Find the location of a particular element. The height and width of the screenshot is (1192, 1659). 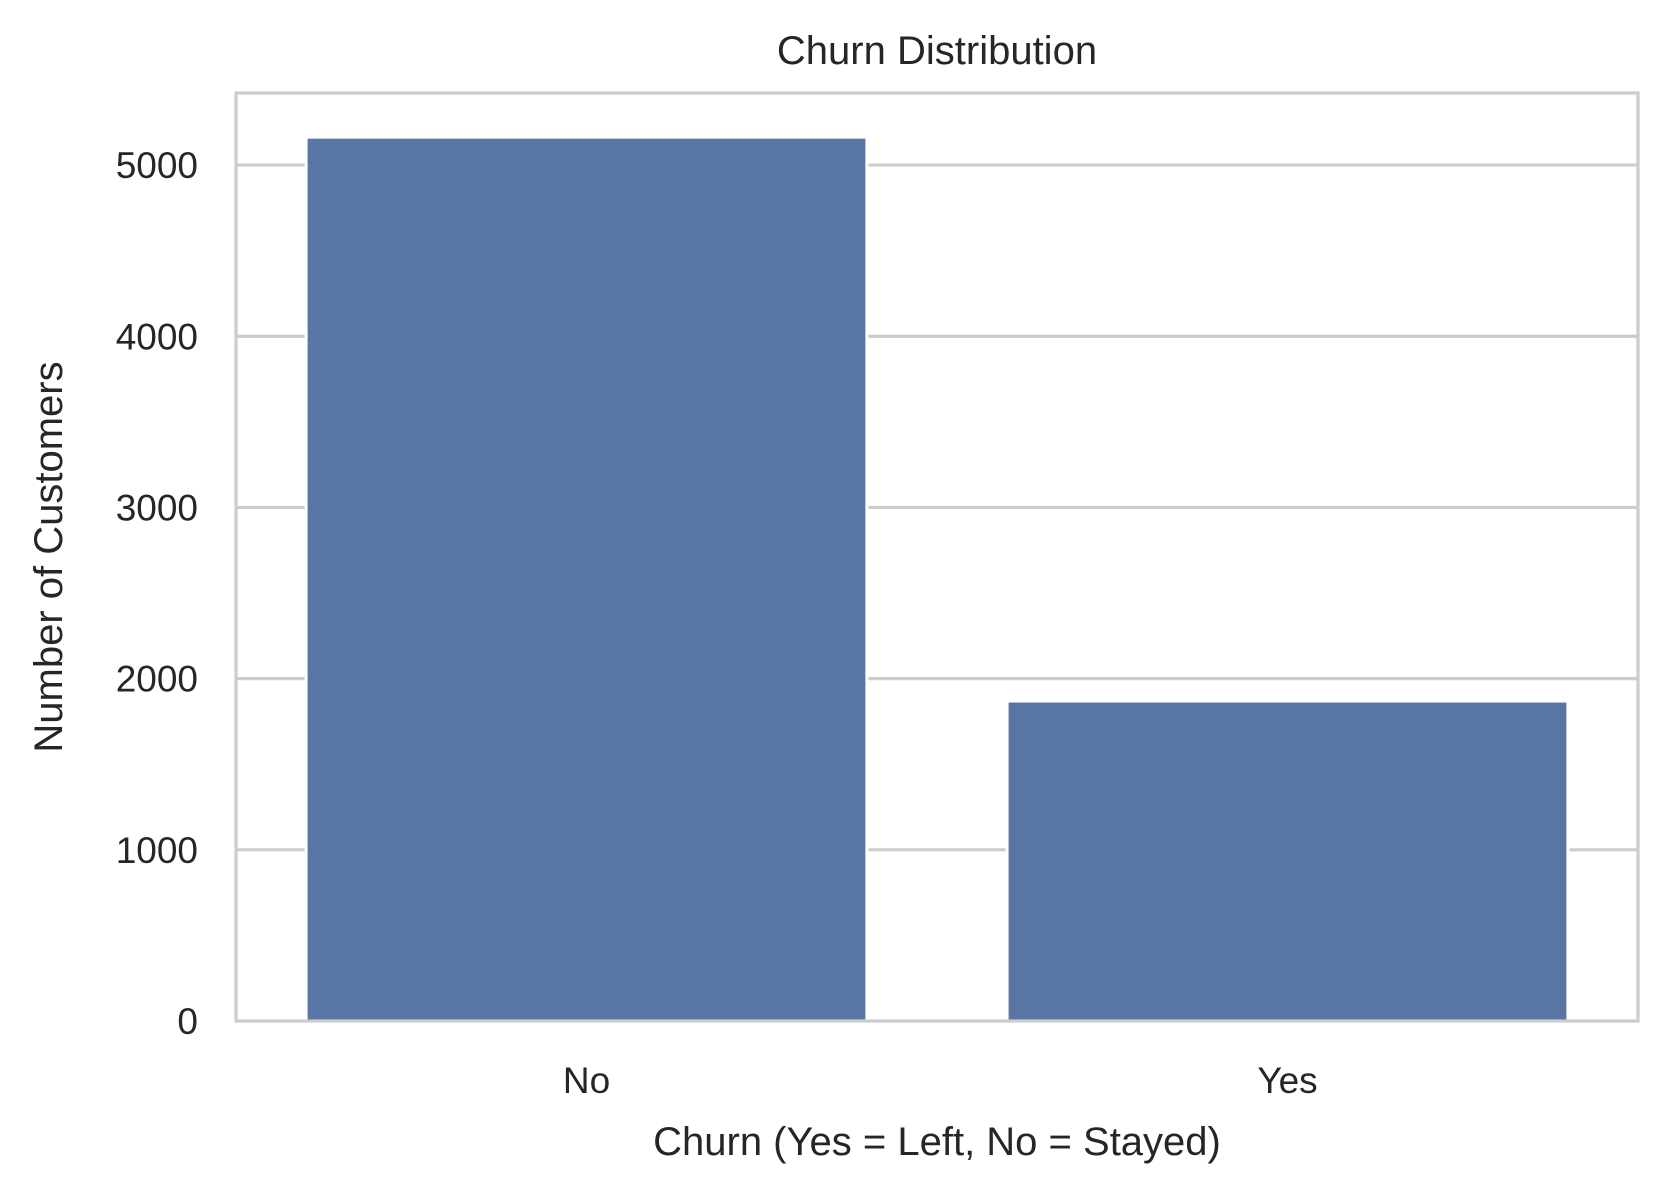

x-tick-label-no: No is located at coordinates (586, 1080).